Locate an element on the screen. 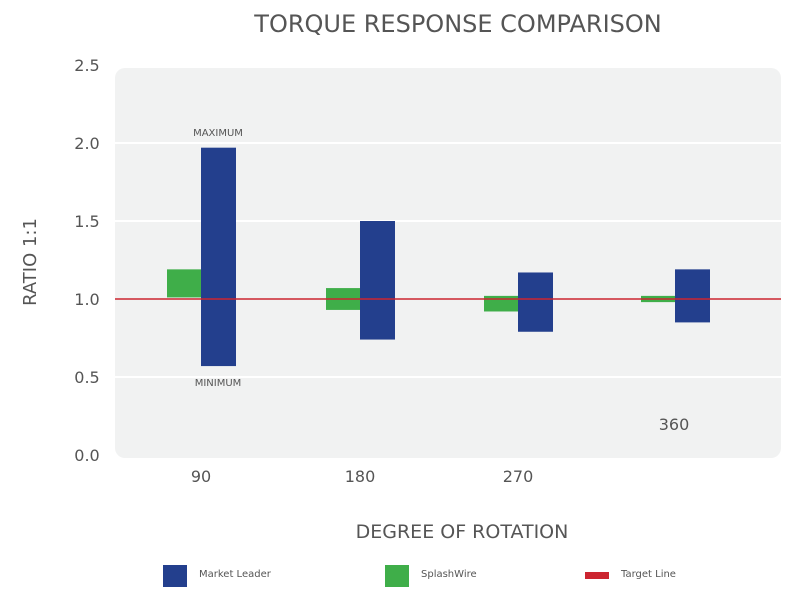  y-tick-label: 1.5 is located at coordinates (86, 221).